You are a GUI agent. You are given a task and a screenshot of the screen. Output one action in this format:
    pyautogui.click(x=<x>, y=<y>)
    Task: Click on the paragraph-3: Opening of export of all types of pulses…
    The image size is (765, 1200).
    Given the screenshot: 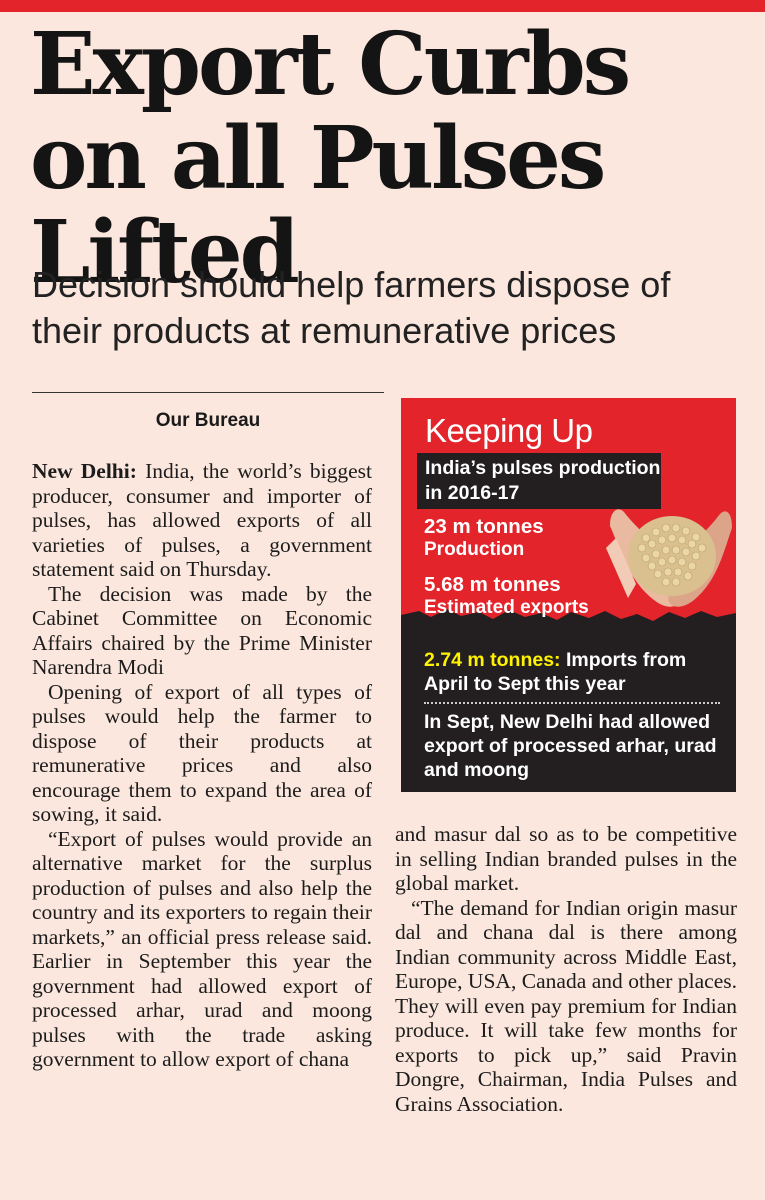 What is the action you would take?
    pyautogui.click(x=202, y=753)
    